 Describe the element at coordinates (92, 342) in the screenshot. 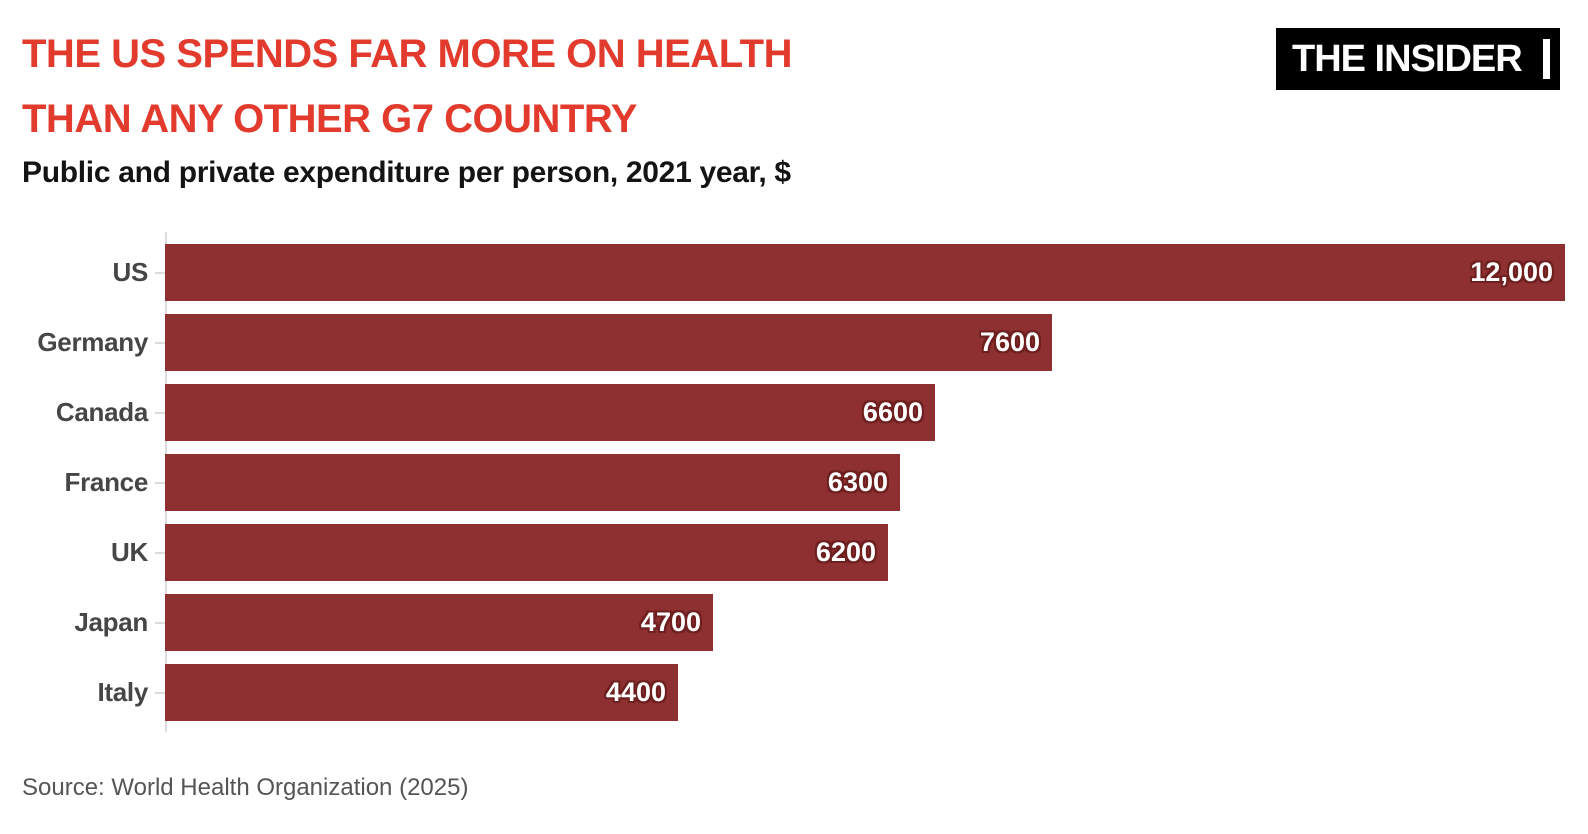

I see `category-label: Germany` at that location.